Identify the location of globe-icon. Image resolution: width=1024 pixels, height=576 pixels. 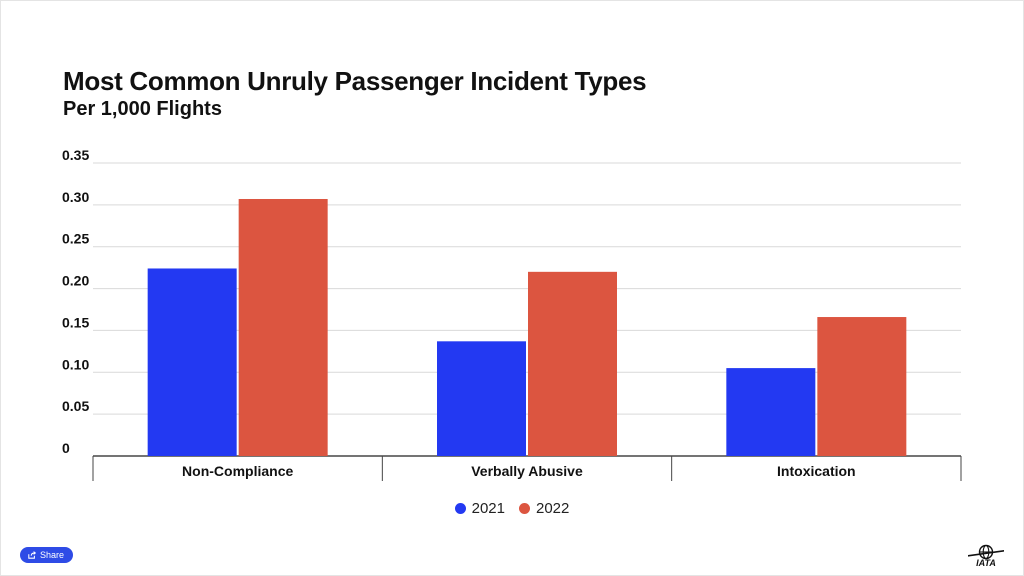
(986, 552).